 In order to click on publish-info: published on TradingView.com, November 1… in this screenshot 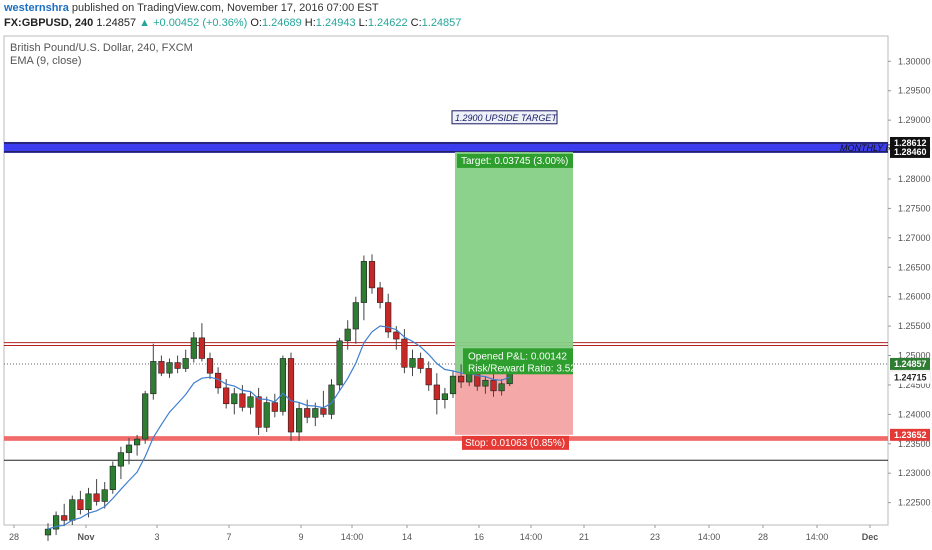, I will do `click(225, 8)`.